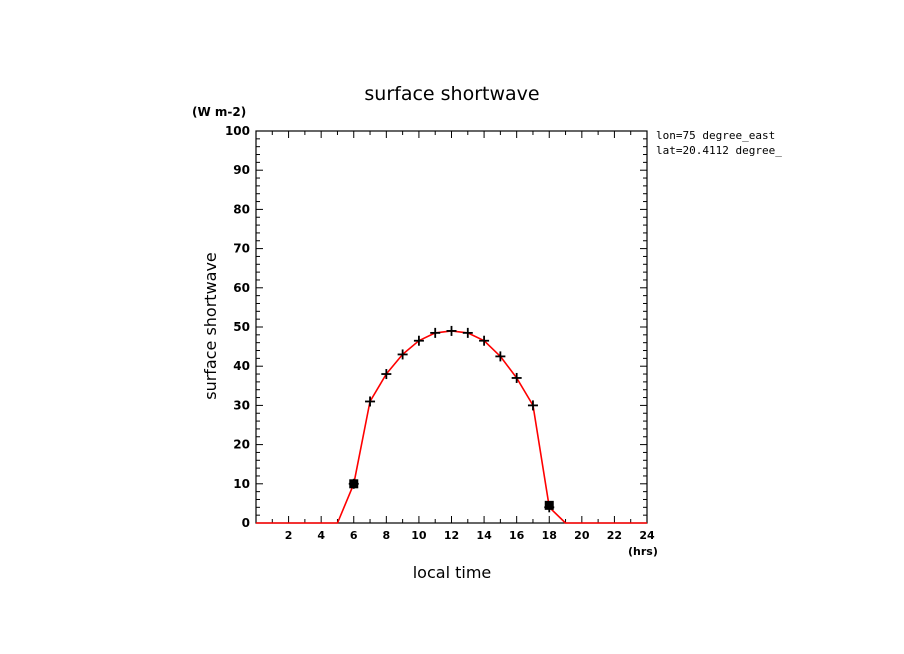  Describe the element at coordinates (241, 288) in the screenshot. I see `y-tick-label: 60` at that location.